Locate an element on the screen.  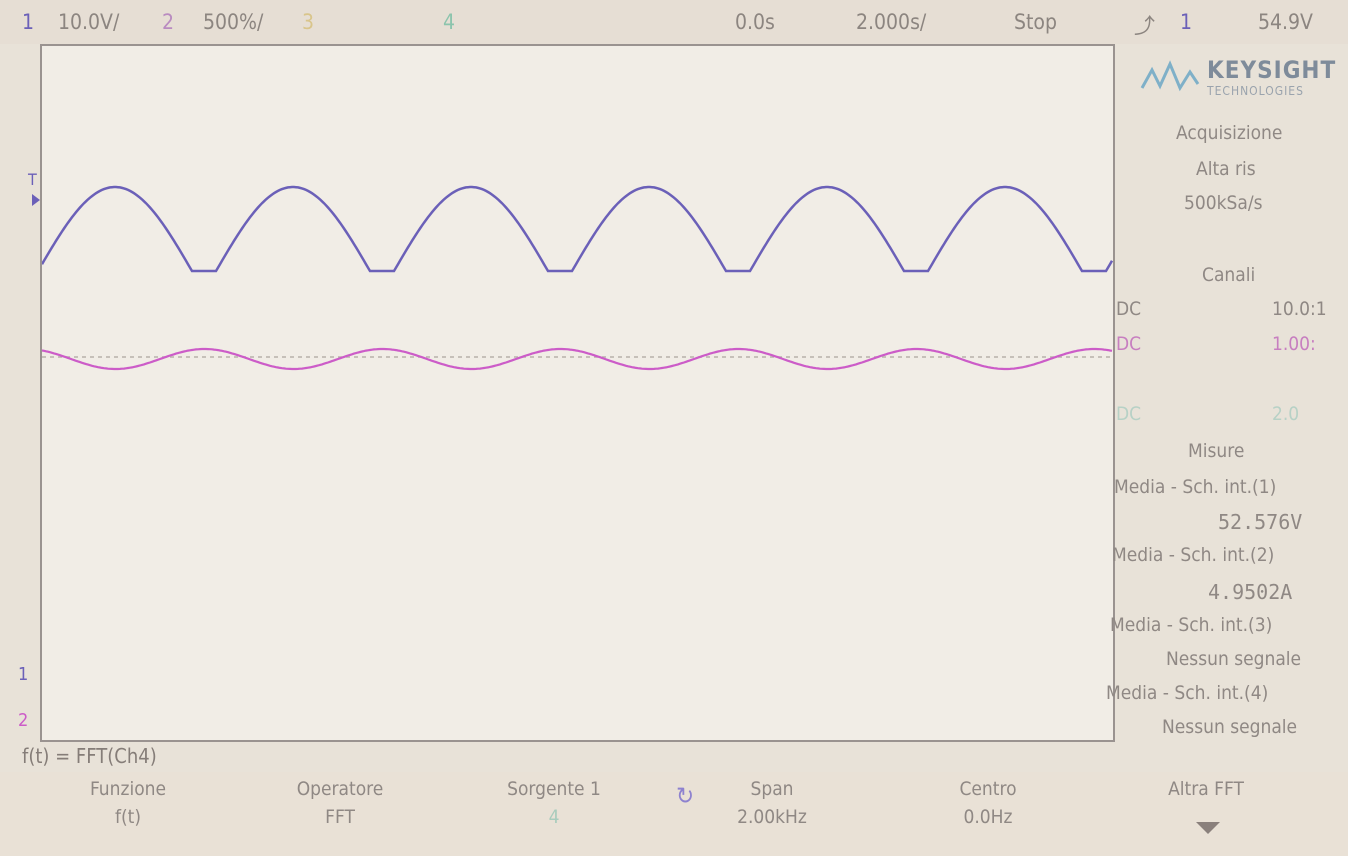
softkey-function-label: Funzione is located at coordinates (128, 789).